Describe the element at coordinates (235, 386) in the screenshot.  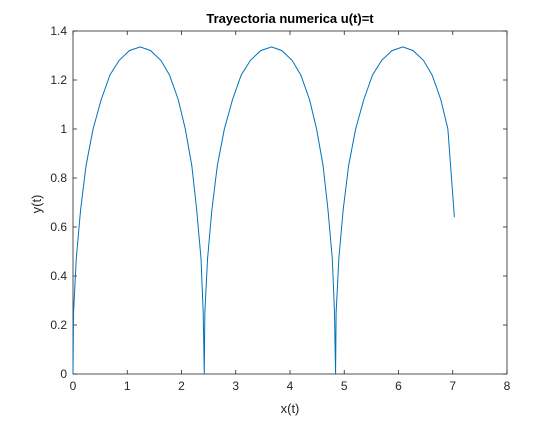
I see `x-tick-label: 3` at that location.